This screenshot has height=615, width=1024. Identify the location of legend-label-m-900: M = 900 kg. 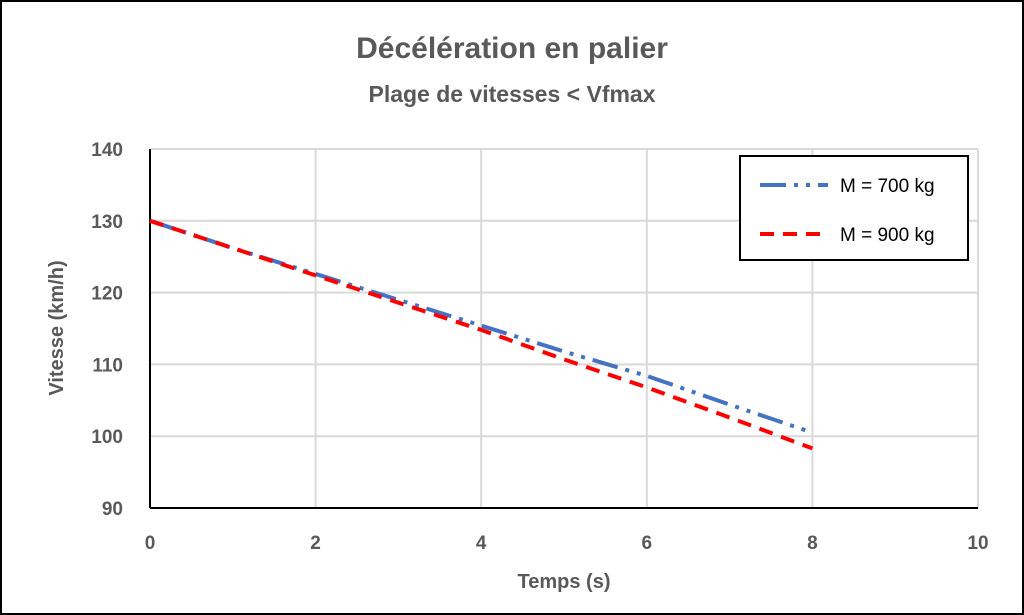
(887, 235).